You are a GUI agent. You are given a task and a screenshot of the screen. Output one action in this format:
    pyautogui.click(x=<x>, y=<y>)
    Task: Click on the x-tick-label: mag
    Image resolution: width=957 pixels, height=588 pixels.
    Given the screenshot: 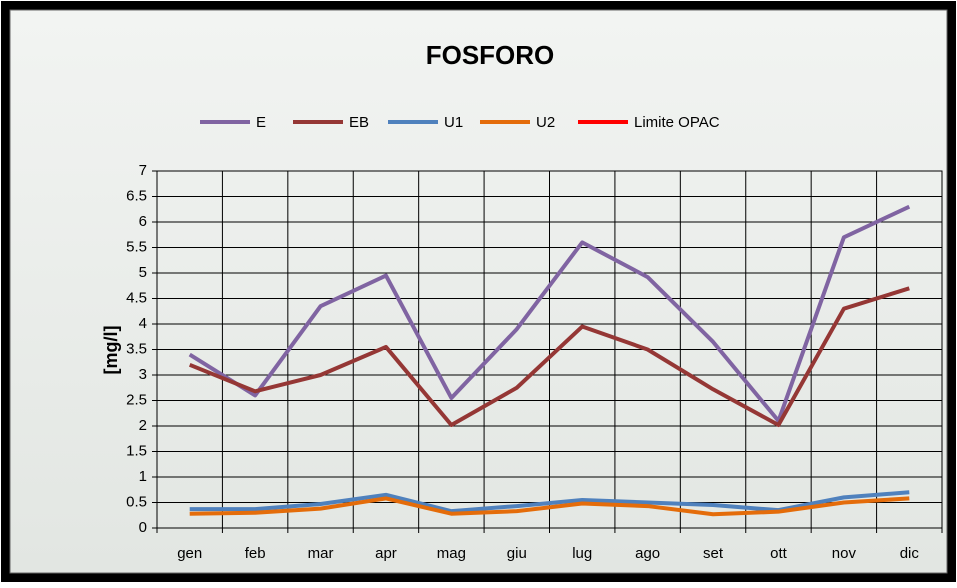 What is the action you would take?
    pyautogui.click(x=451, y=553)
    